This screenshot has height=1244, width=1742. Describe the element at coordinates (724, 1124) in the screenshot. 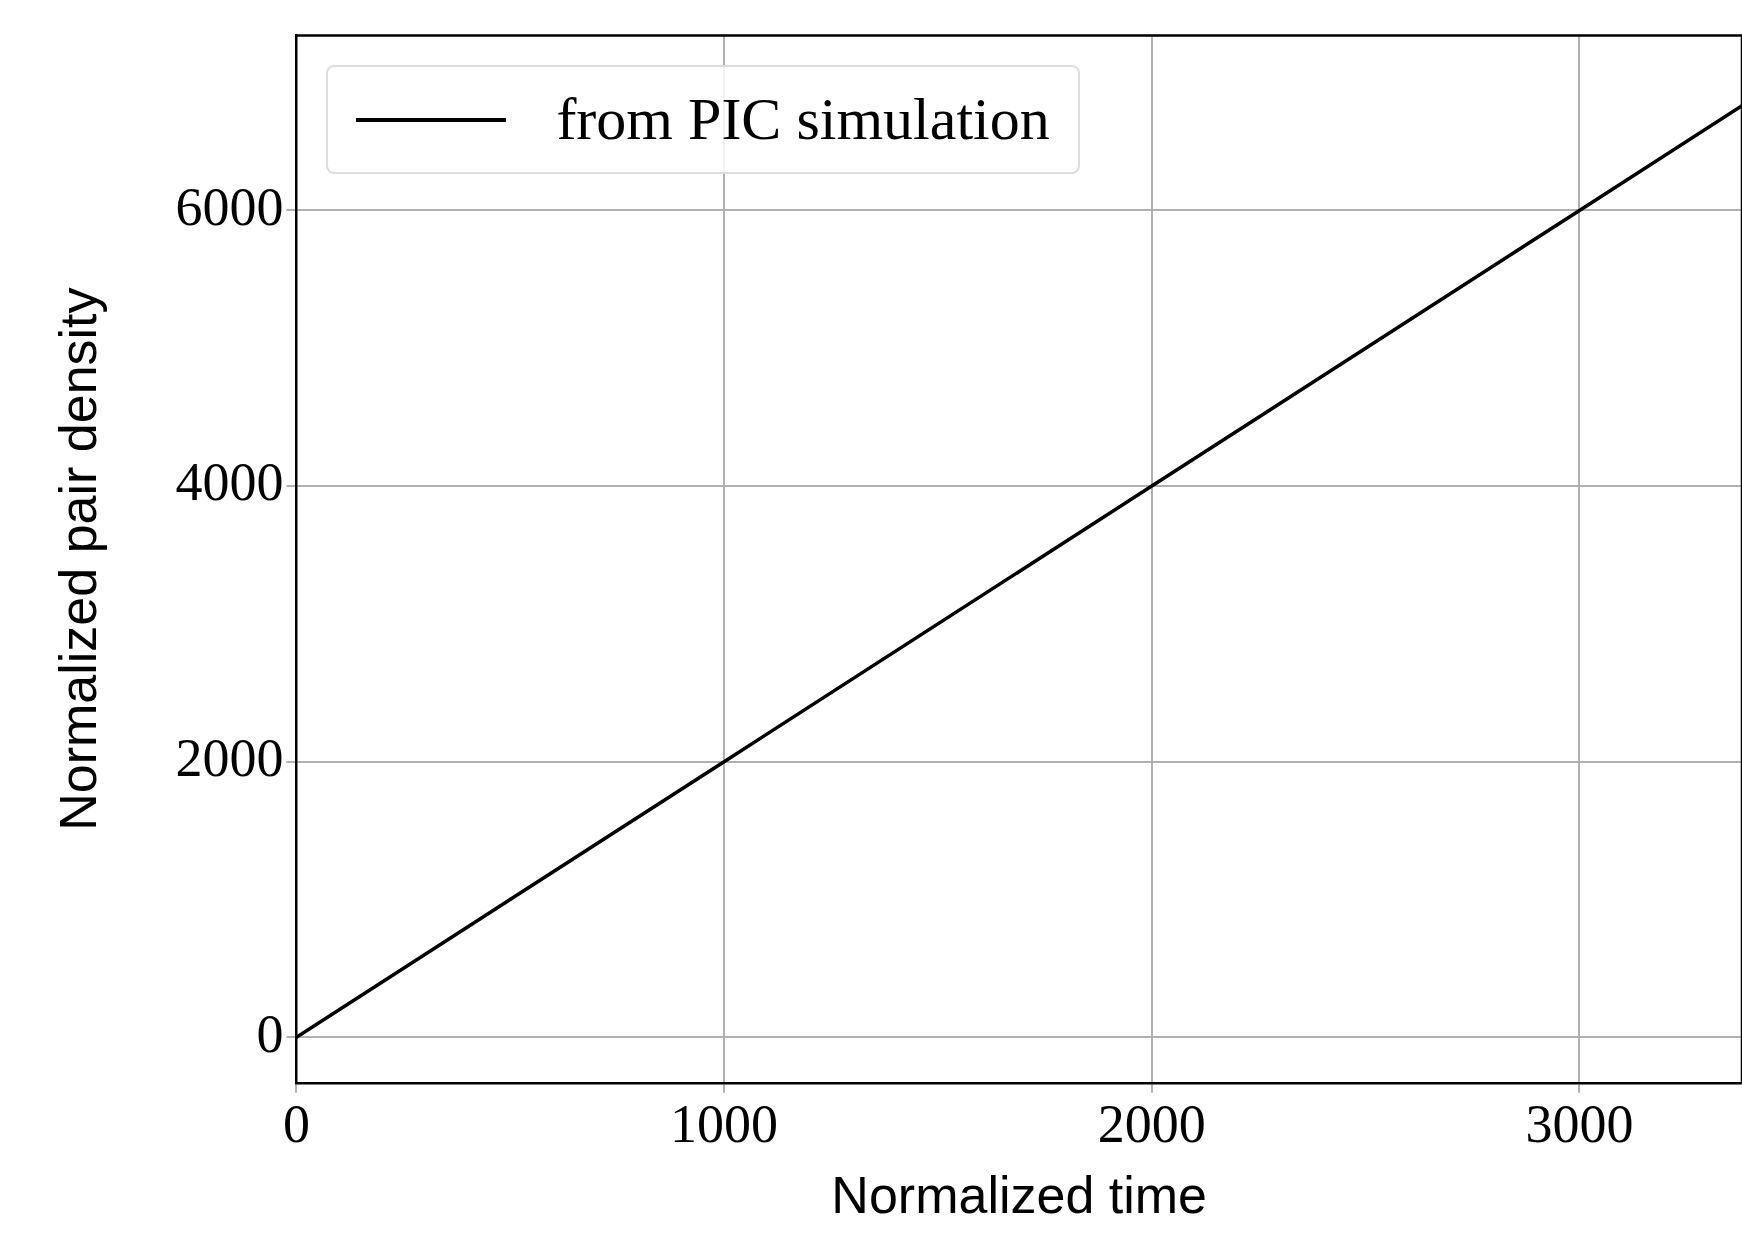

I see `x-tick-label: 1000` at that location.